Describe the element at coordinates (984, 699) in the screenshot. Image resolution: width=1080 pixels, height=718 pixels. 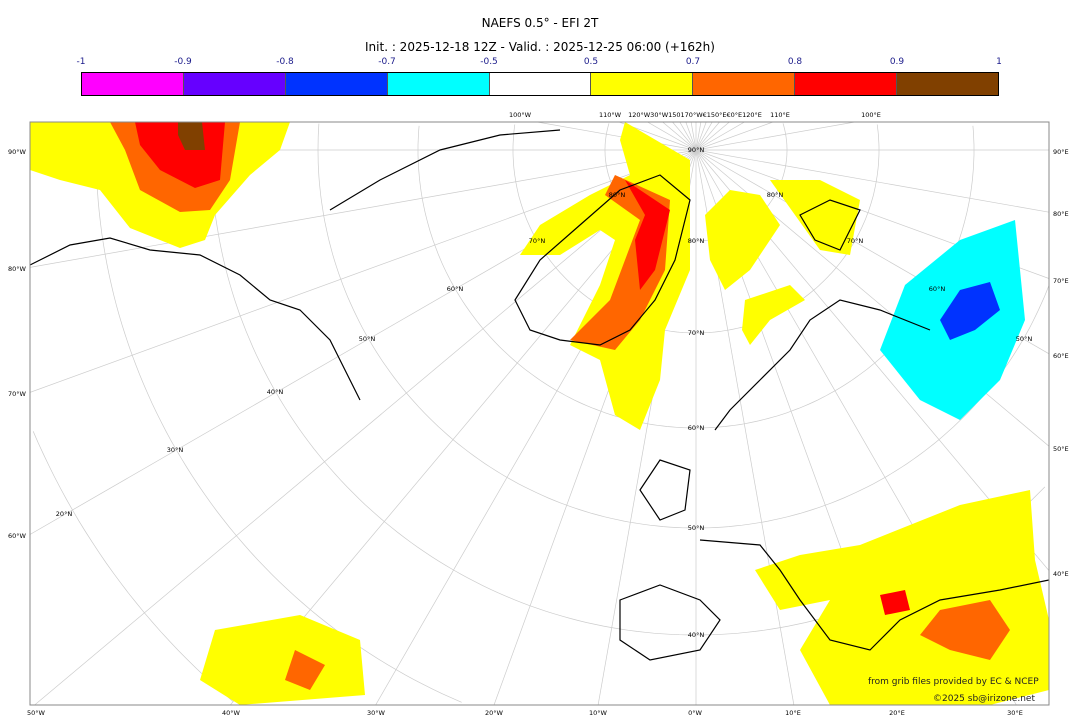
I see `copyright: ©2025 sb@irizone.net` at that location.